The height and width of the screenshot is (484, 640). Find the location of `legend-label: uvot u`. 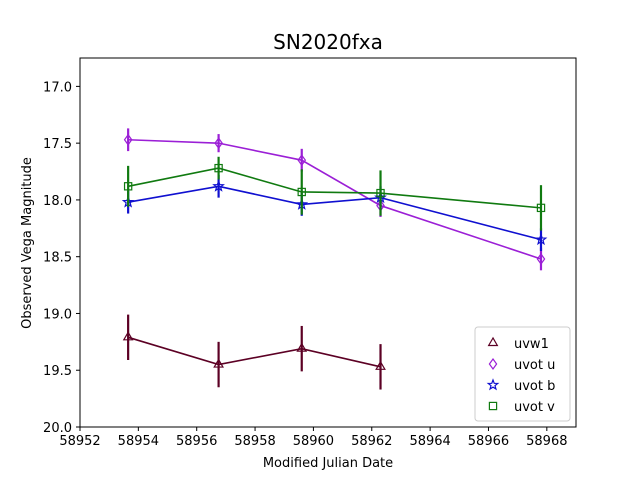

legend-label: uvot u is located at coordinates (534, 365).